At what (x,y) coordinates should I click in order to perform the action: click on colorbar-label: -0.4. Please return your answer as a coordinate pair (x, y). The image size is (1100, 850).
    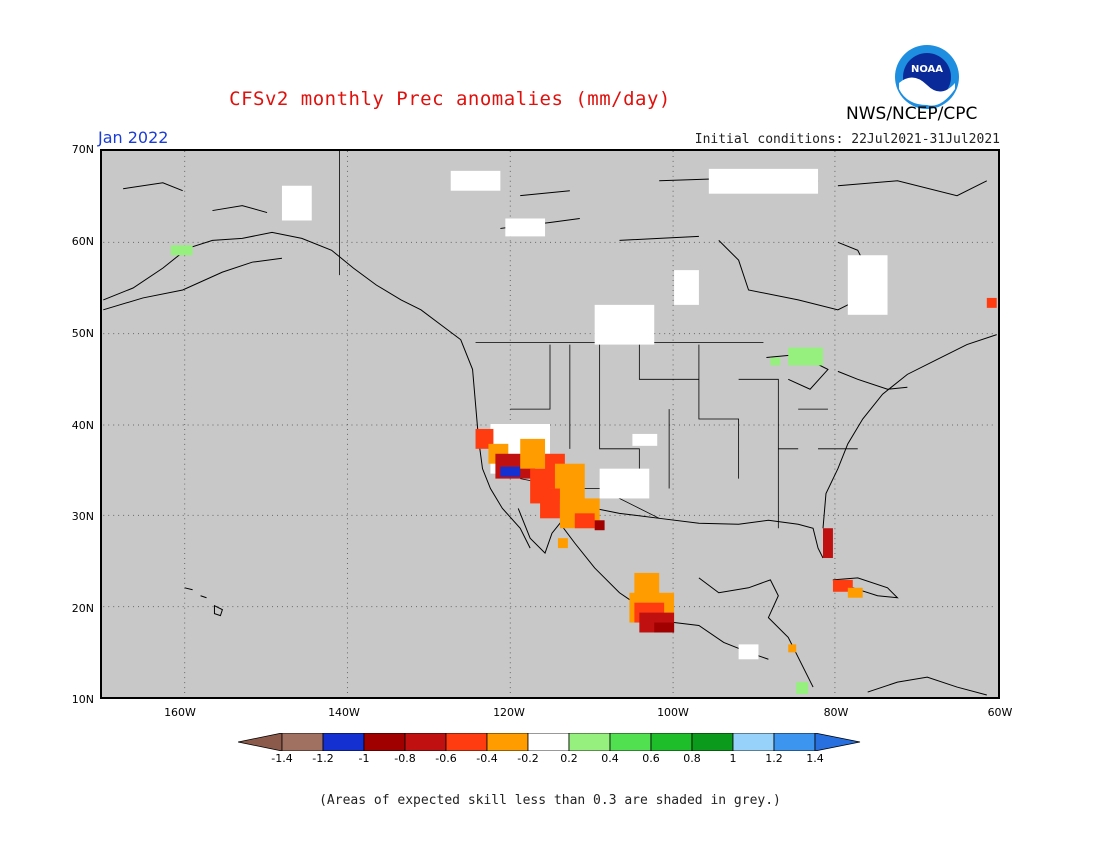
    Looking at the image, I should click on (487, 758).